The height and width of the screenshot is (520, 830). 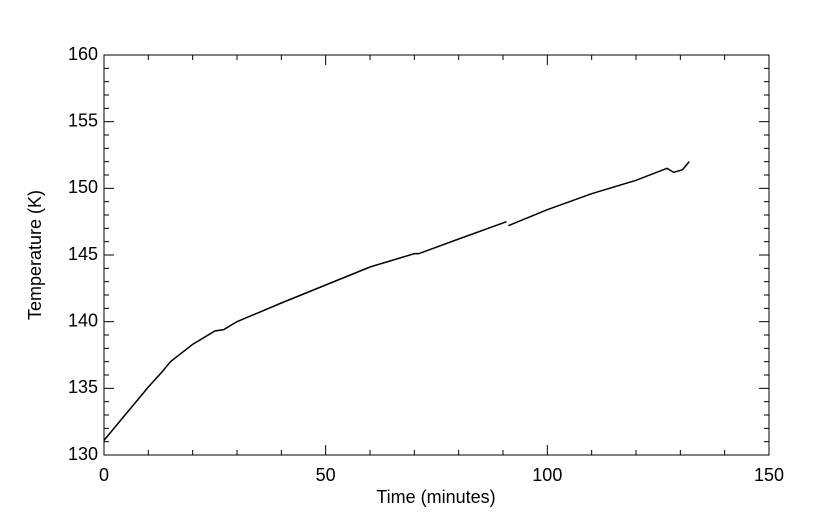 What do you see at coordinates (326, 475) in the screenshot?
I see `x-tick-label: 50` at bounding box center [326, 475].